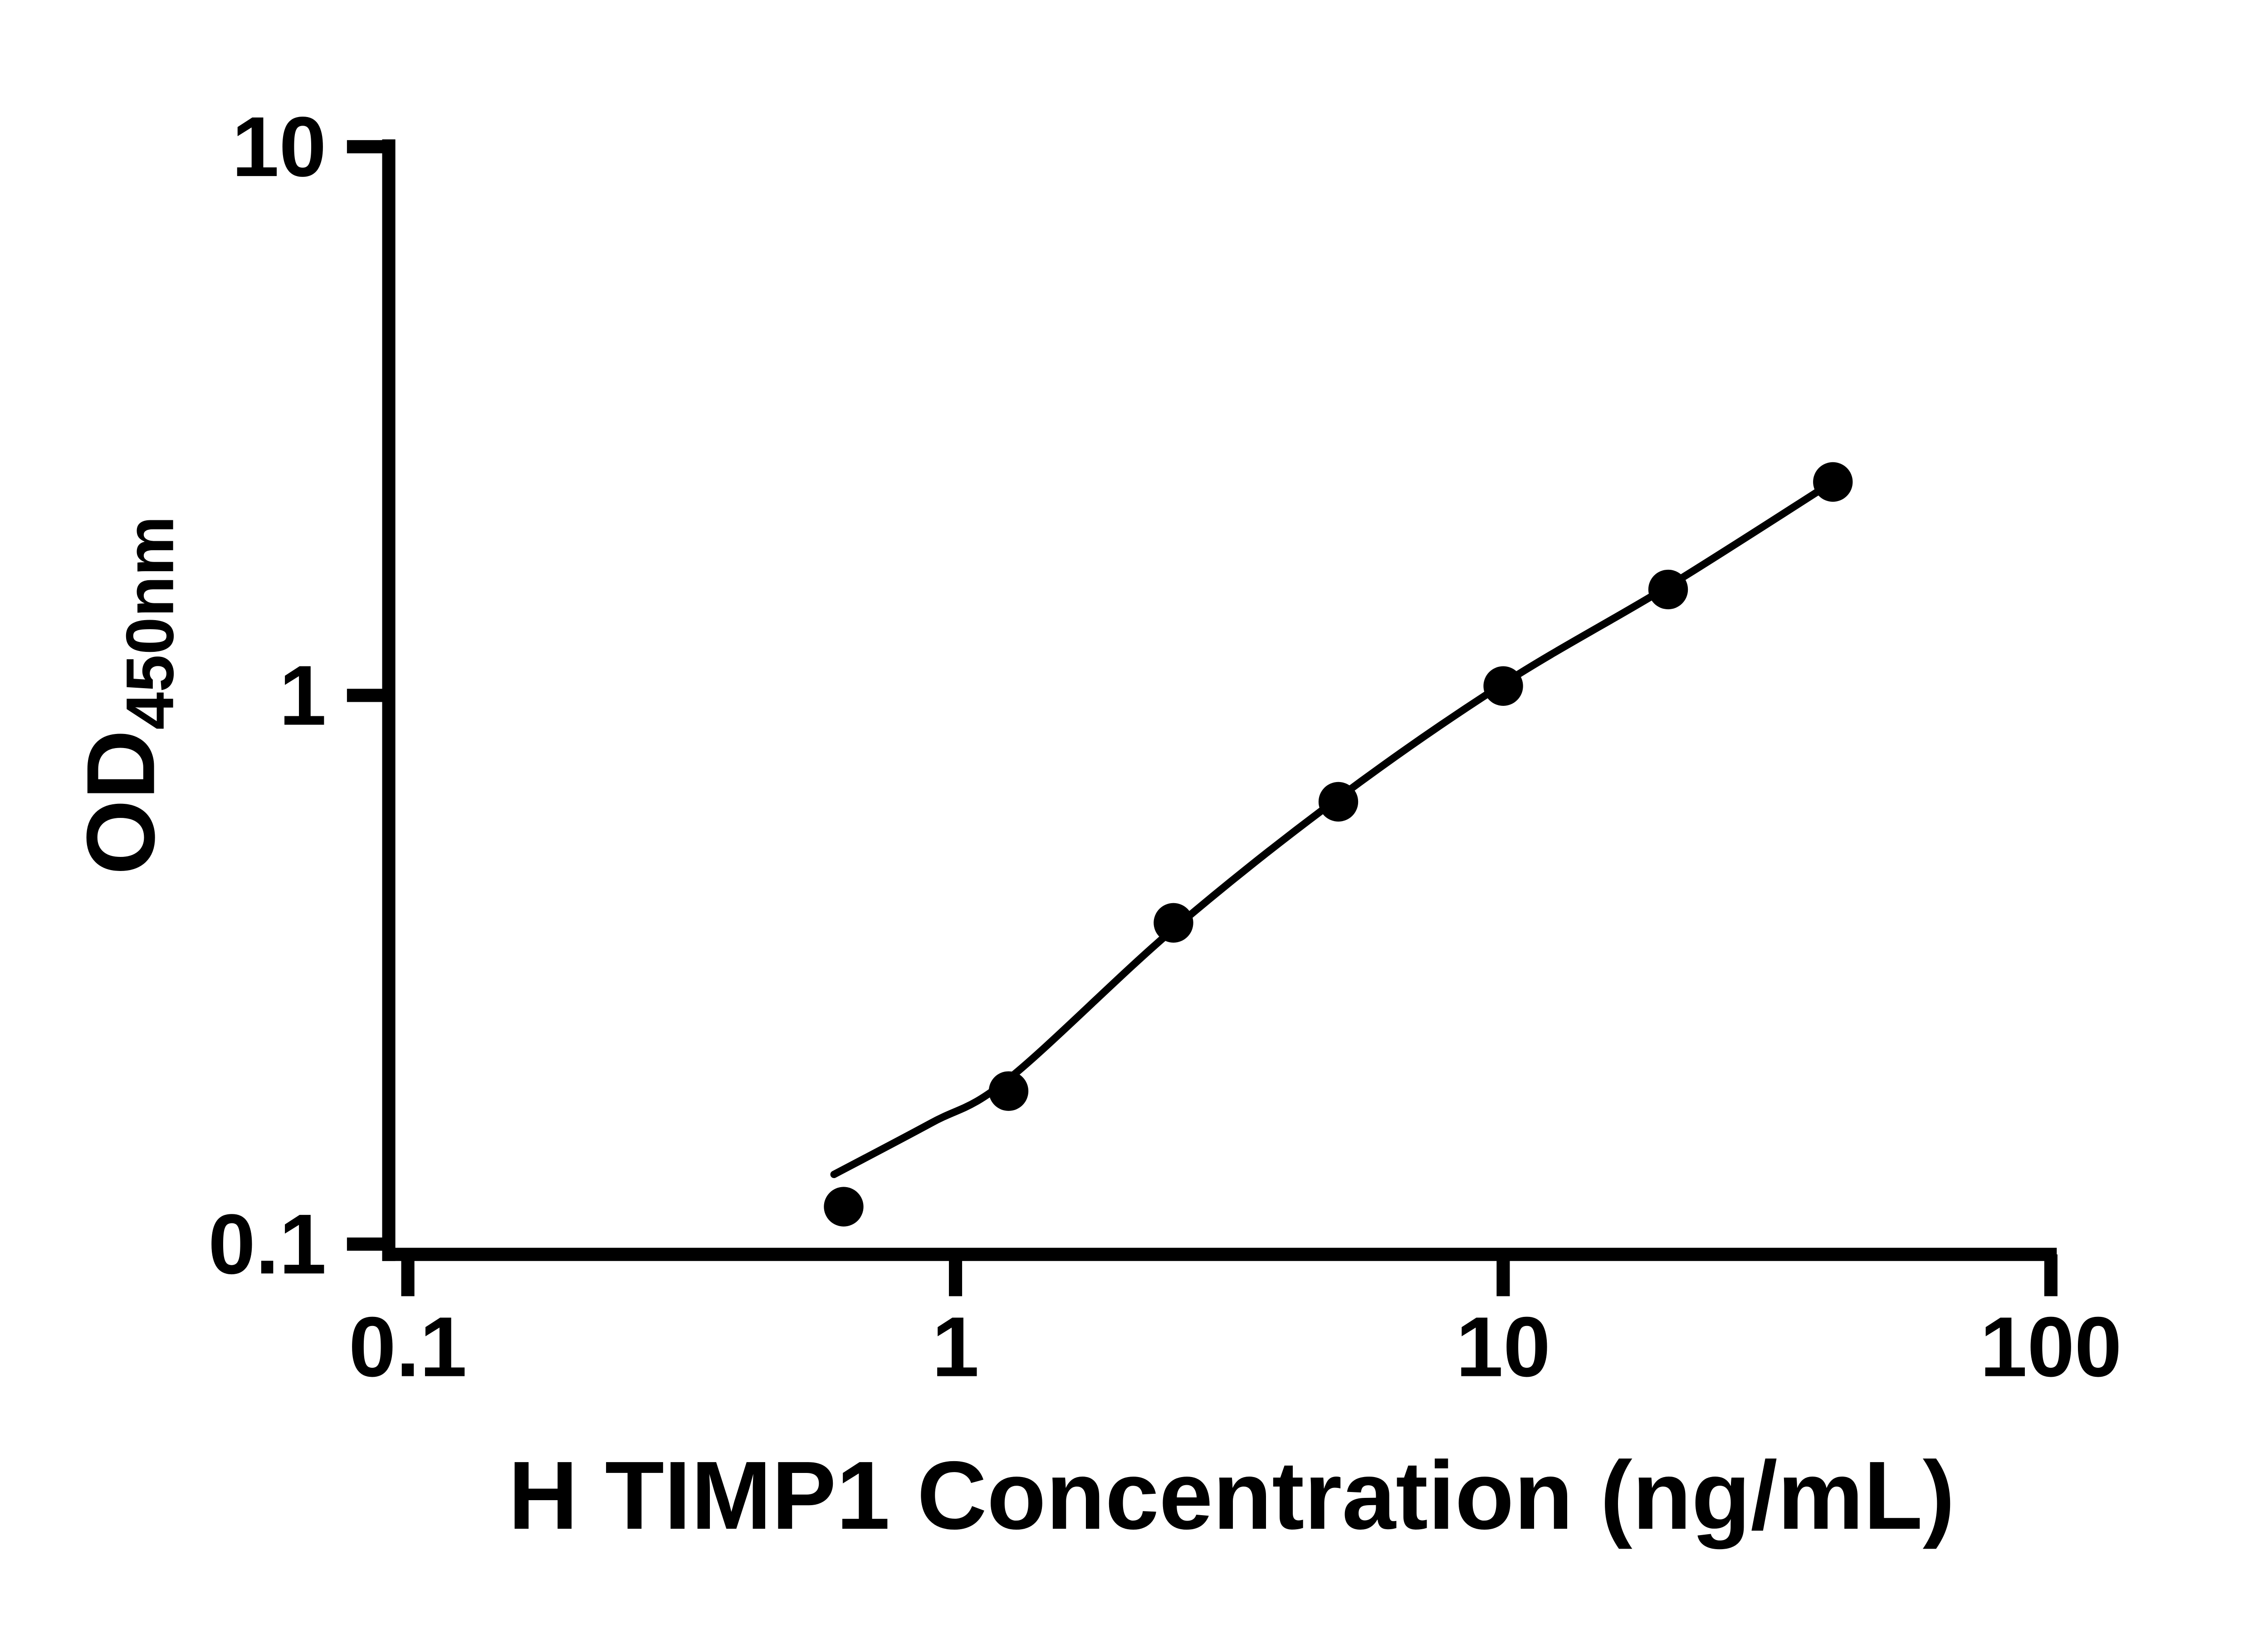 The height and width of the screenshot is (1629, 2268). I want to click on x-axis-tick-label: 10, so click(1504, 1346).